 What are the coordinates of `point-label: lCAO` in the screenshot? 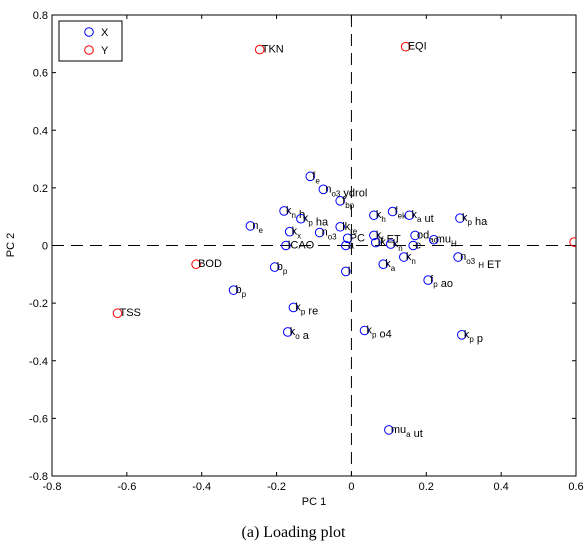 It's located at (301, 246).